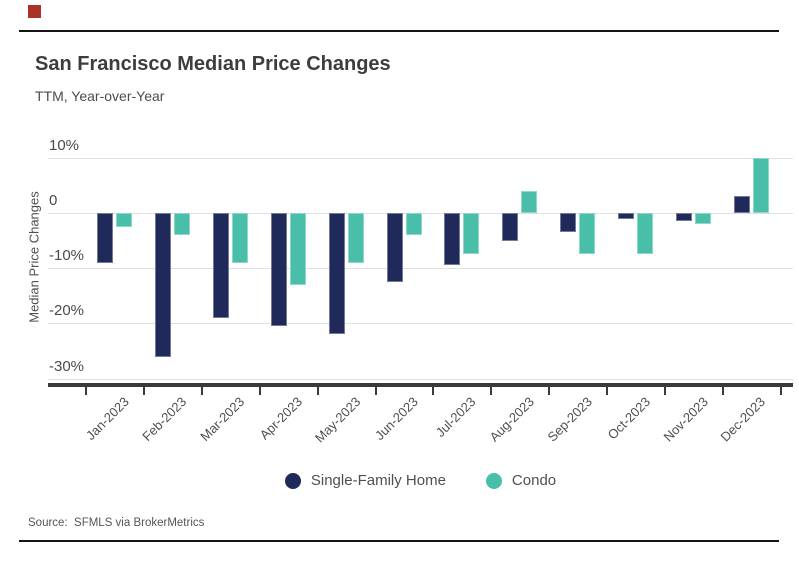 The width and height of the screenshot is (799, 575). Describe the element at coordinates (760, 185) in the screenshot. I see `bar-condo-dec-2023` at that location.